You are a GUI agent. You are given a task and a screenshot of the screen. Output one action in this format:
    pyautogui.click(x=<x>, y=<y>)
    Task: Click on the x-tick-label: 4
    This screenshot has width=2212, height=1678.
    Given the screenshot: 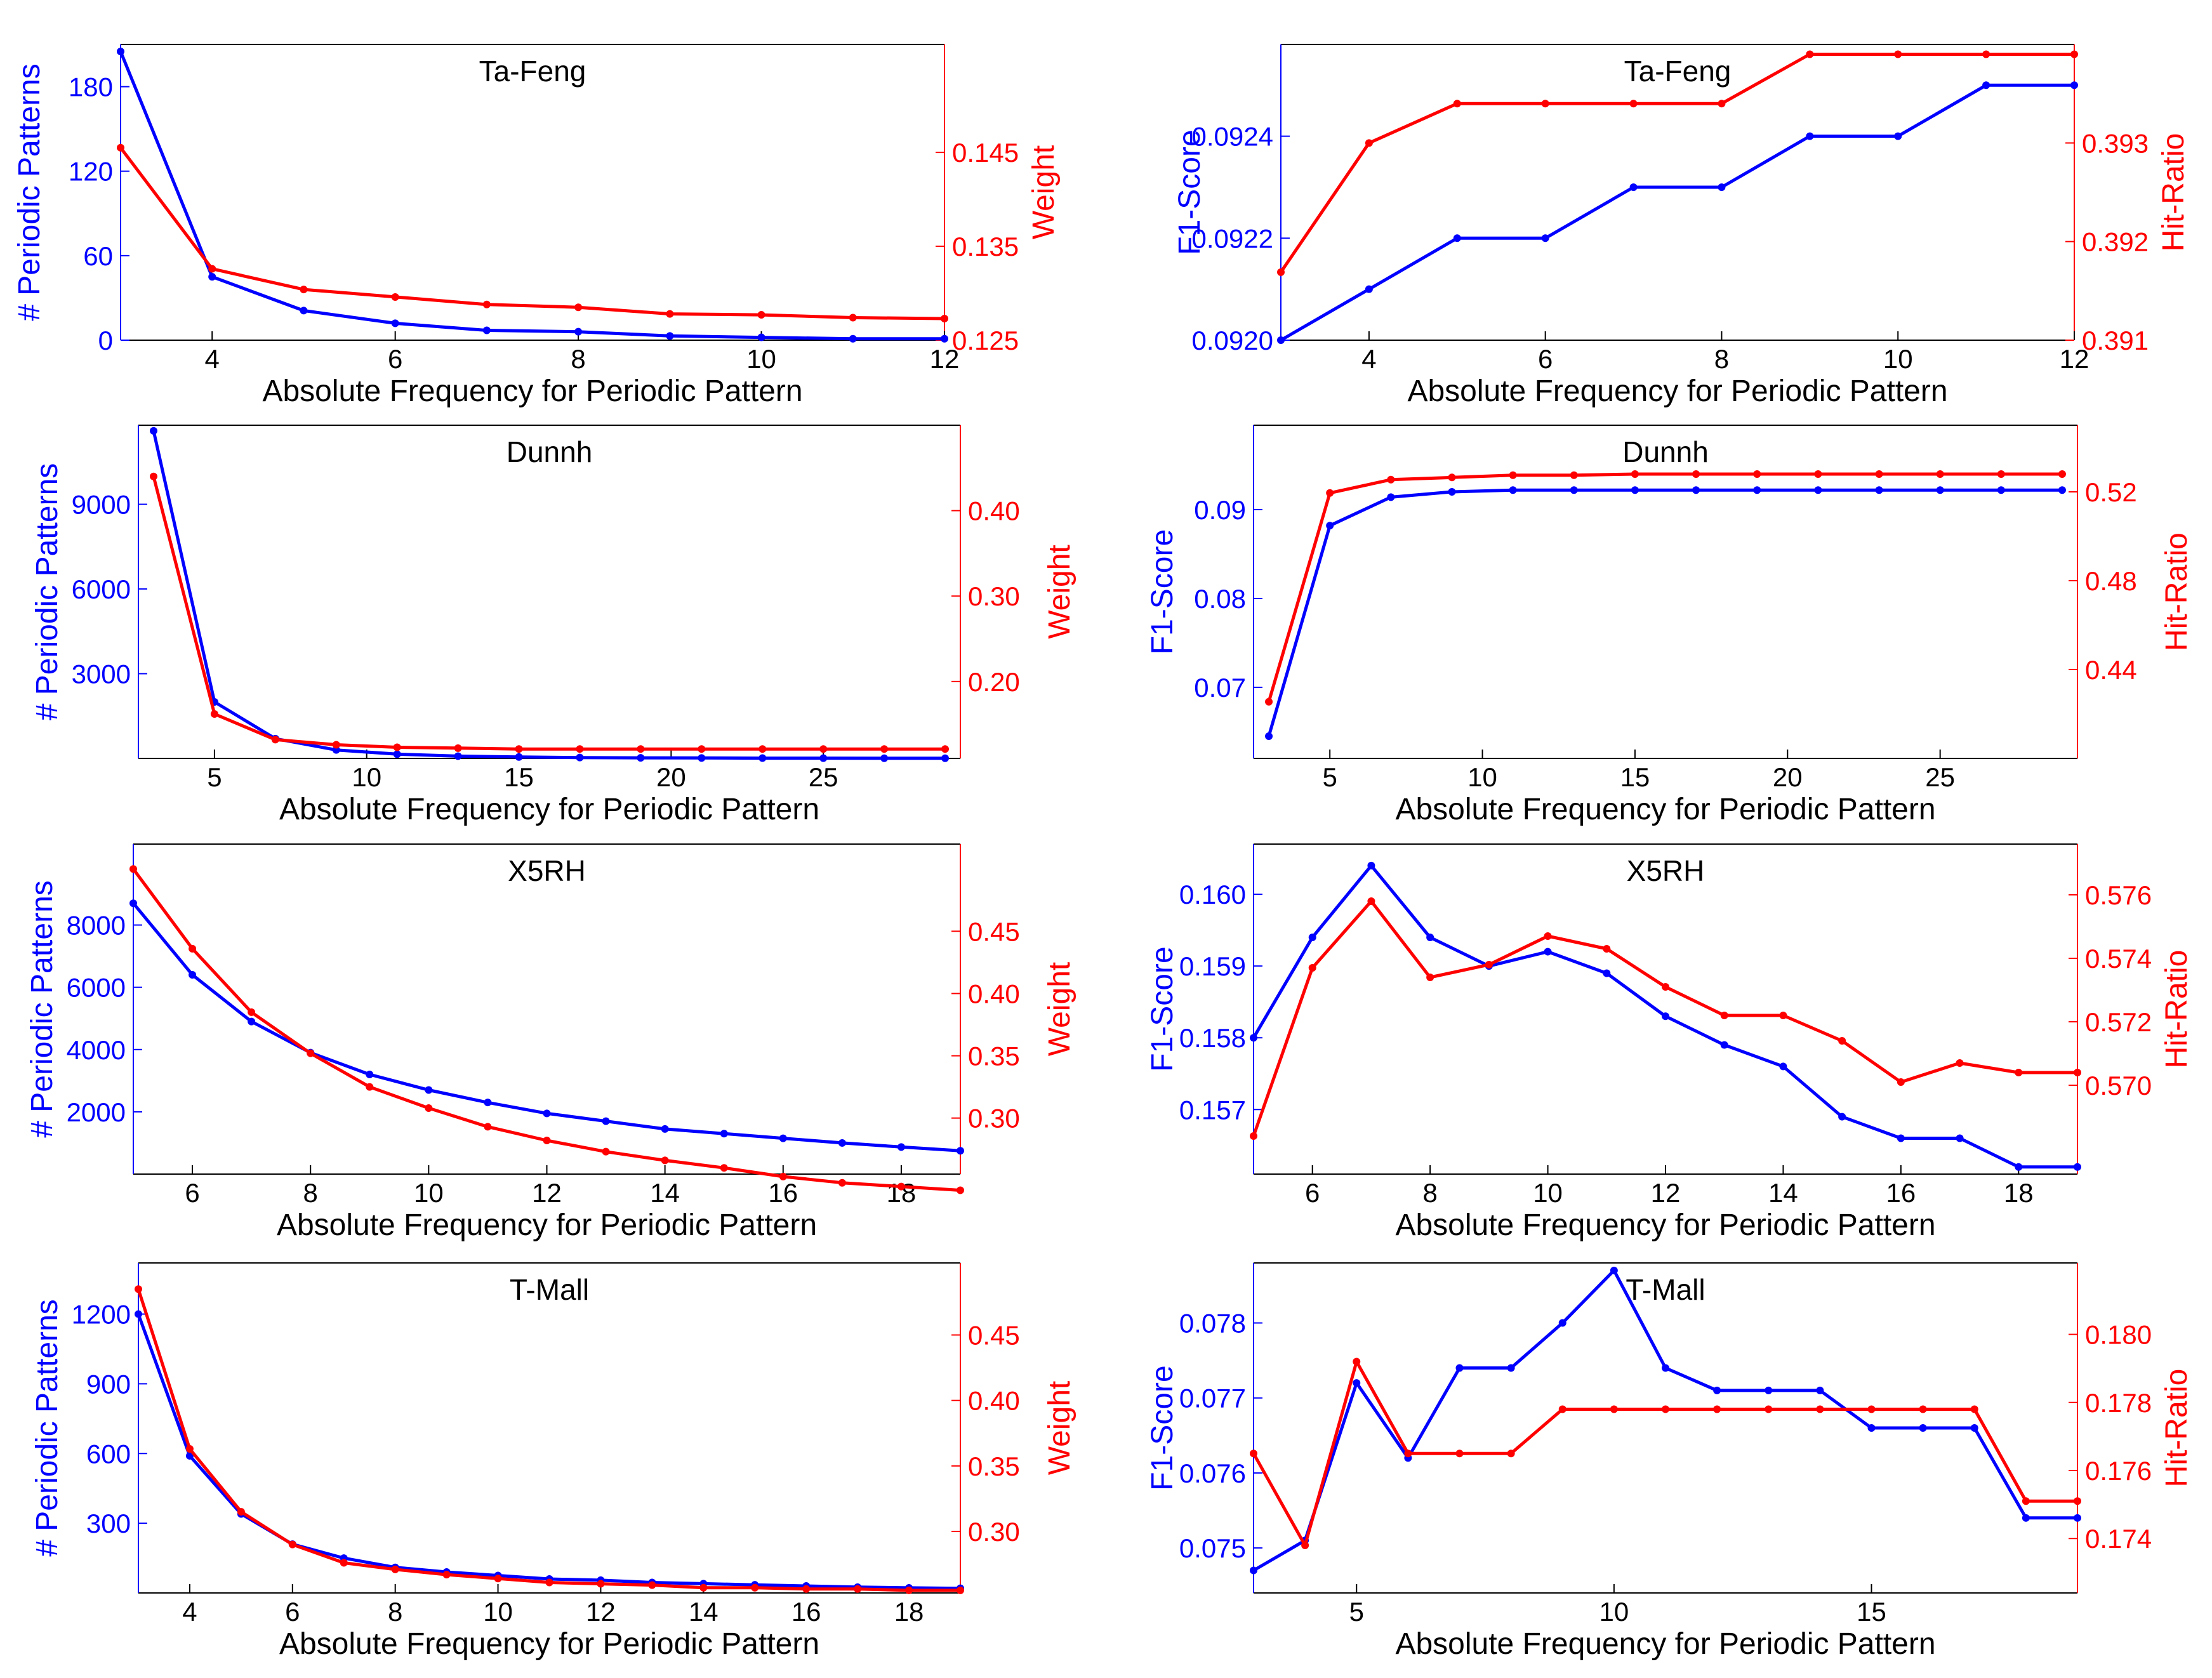 What is the action you would take?
    pyautogui.click(x=212, y=359)
    